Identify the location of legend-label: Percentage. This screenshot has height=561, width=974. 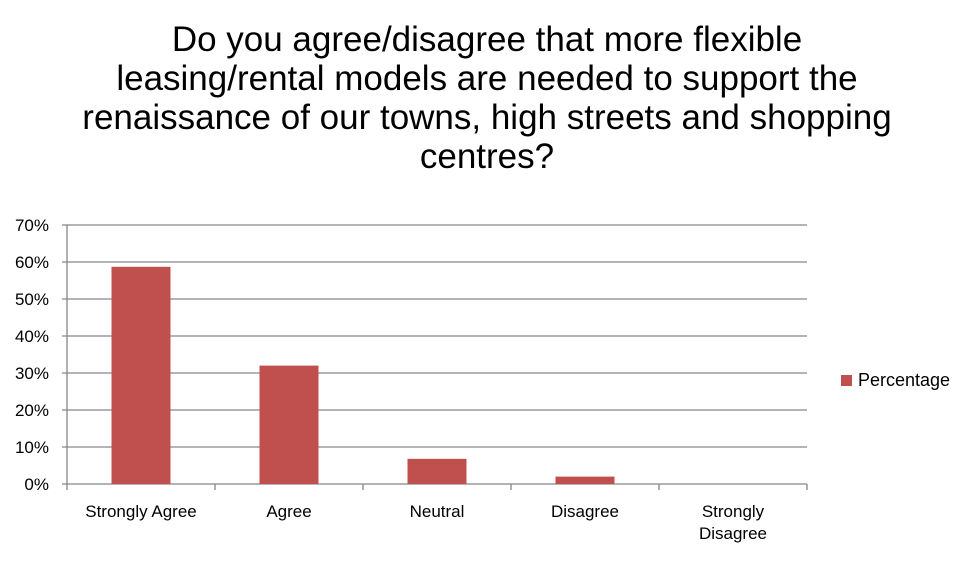
(904, 380).